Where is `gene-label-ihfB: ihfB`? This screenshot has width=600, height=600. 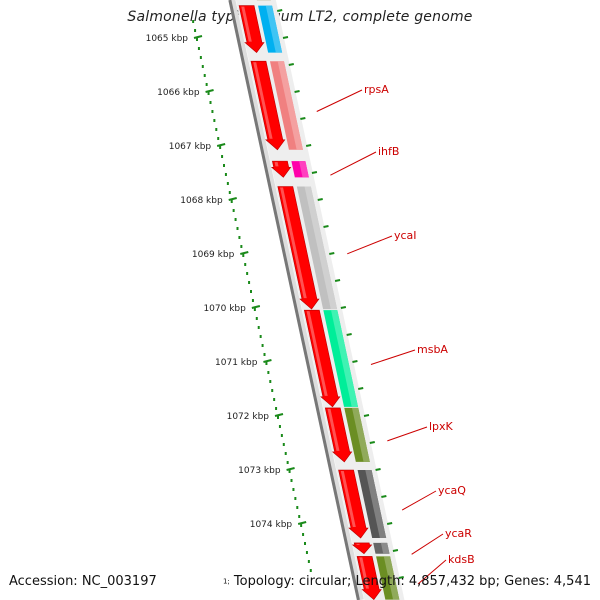
gene-label-ihfB: ihfB is located at coordinates (388, 151).